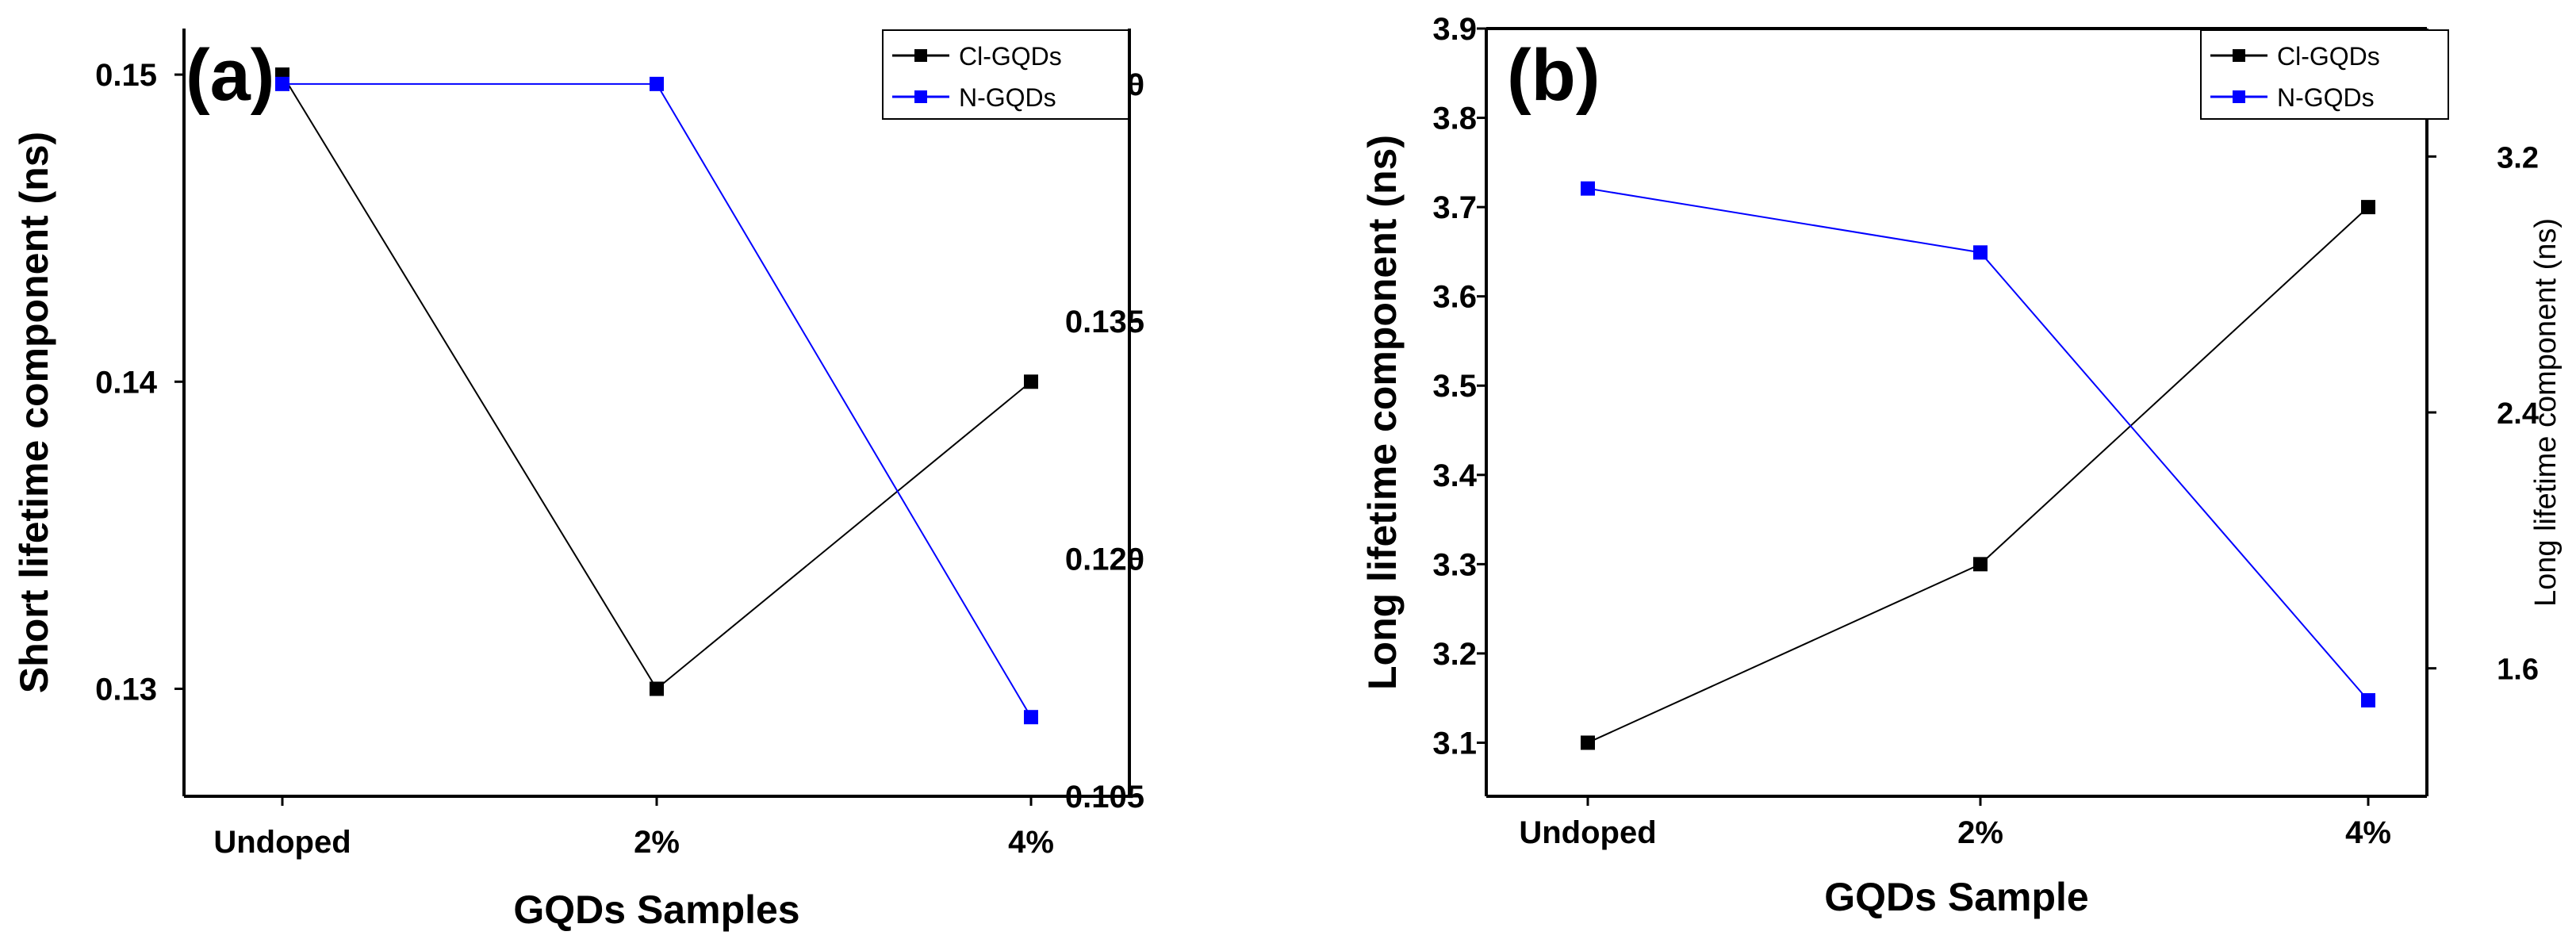 This screenshot has height=943, width=2576. I want to click on left-tick-label: 3.7, so click(1455, 207).